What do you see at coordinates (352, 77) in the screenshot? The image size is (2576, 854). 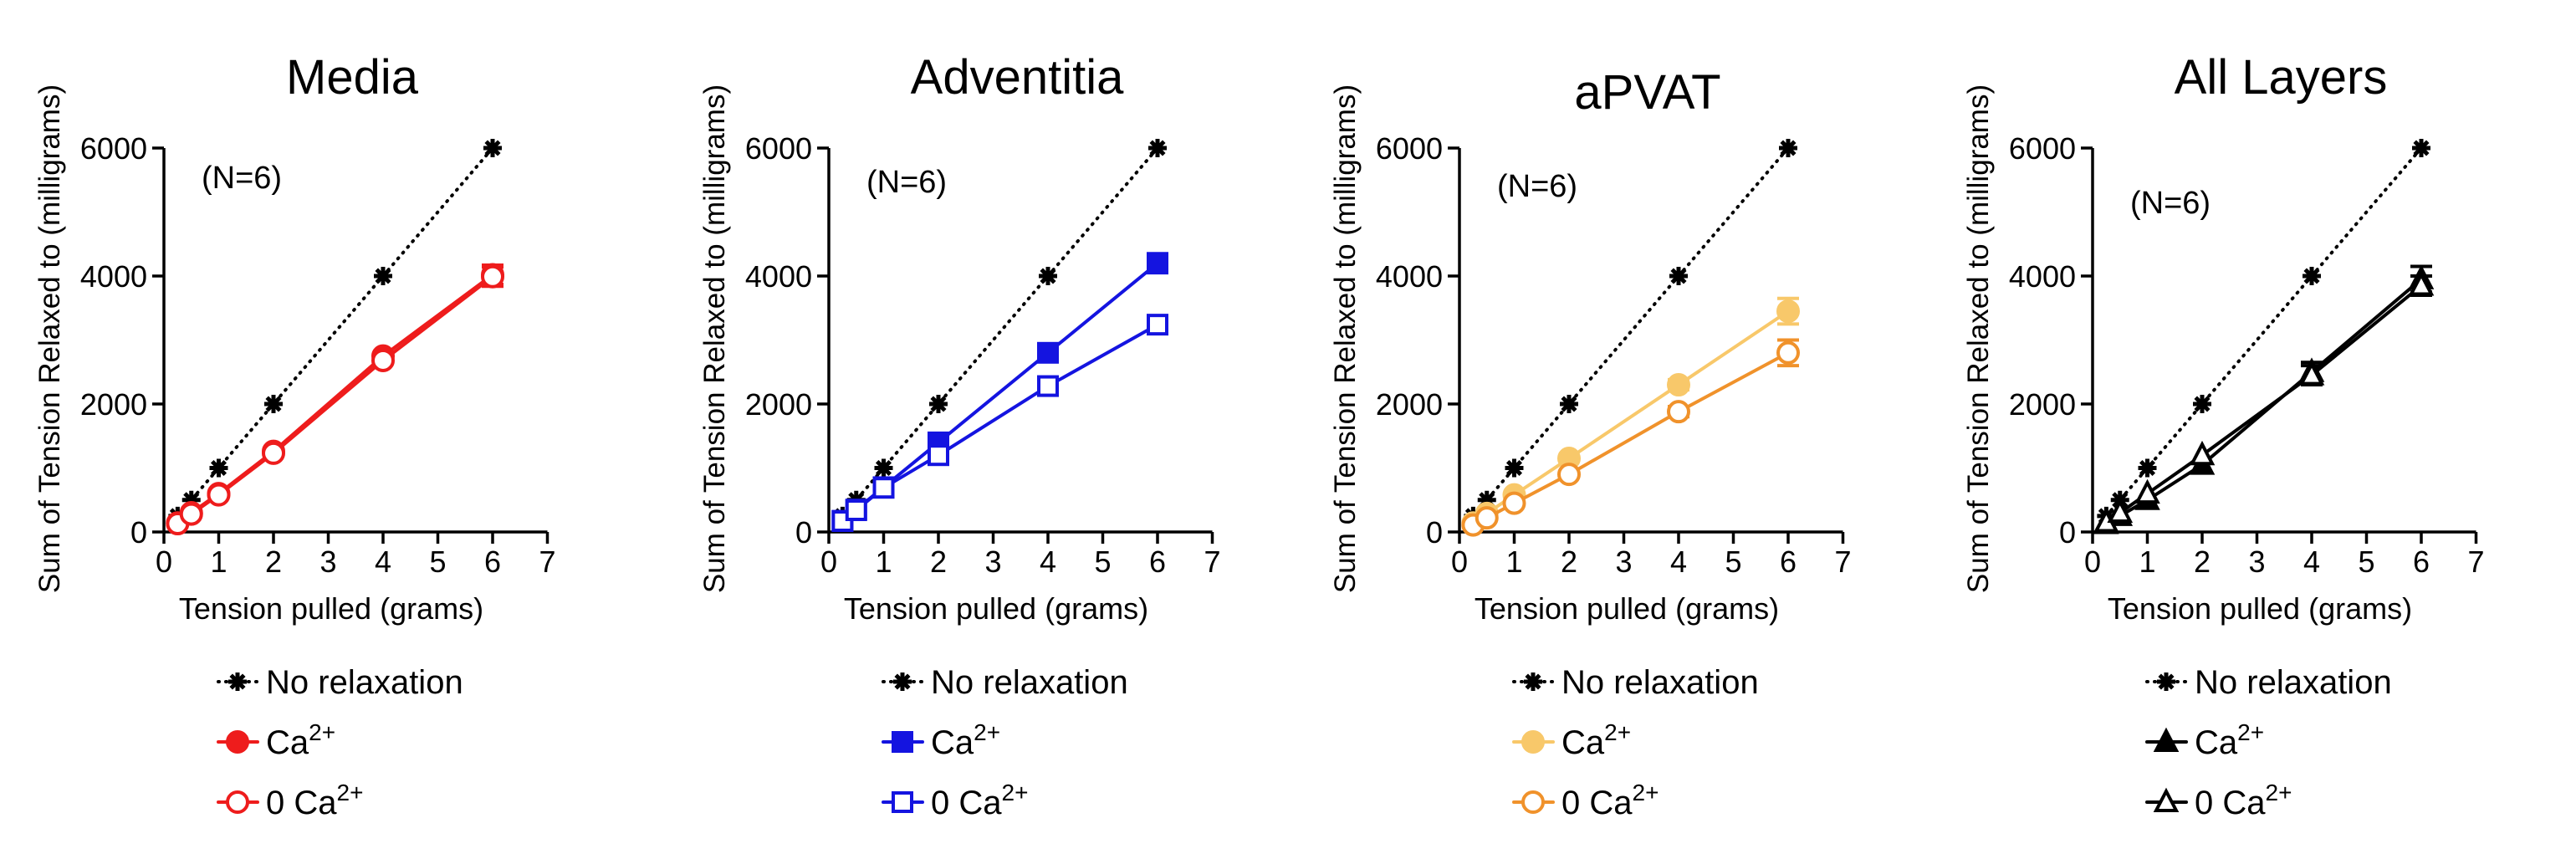 I see `chart-title: Media` at bounding box center [352, 77].